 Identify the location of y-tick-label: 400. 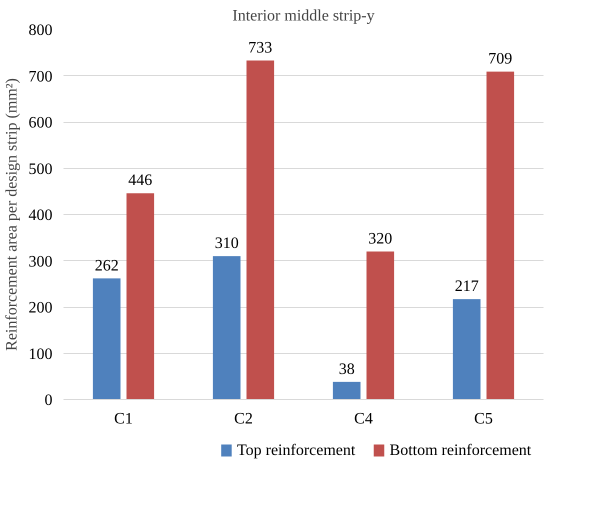
(40, 215).